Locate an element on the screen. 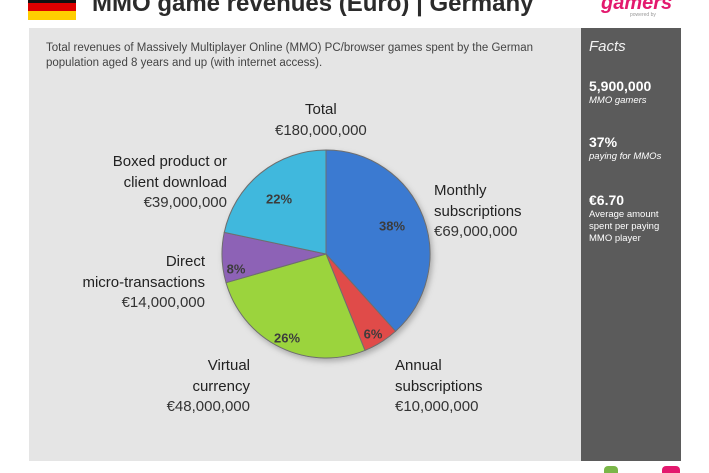 Image resolution: width=709 pixels, height=473 pixels. fact-label-line1: Average amount is located at coordinates (624, 214).